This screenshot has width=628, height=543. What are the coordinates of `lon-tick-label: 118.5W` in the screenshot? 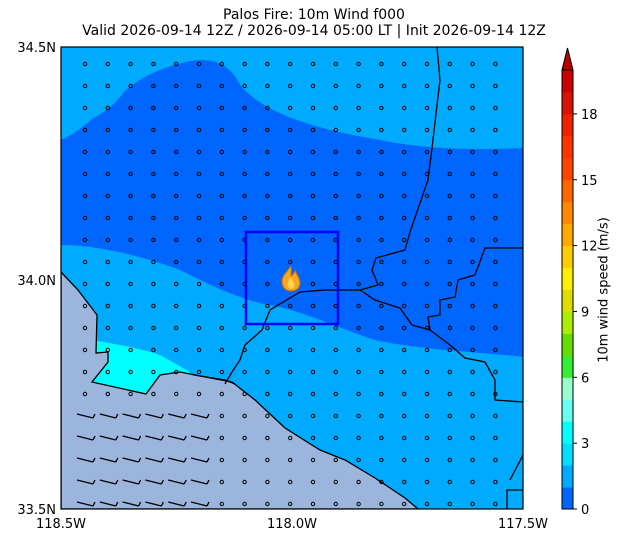 It's located at (61, 524).